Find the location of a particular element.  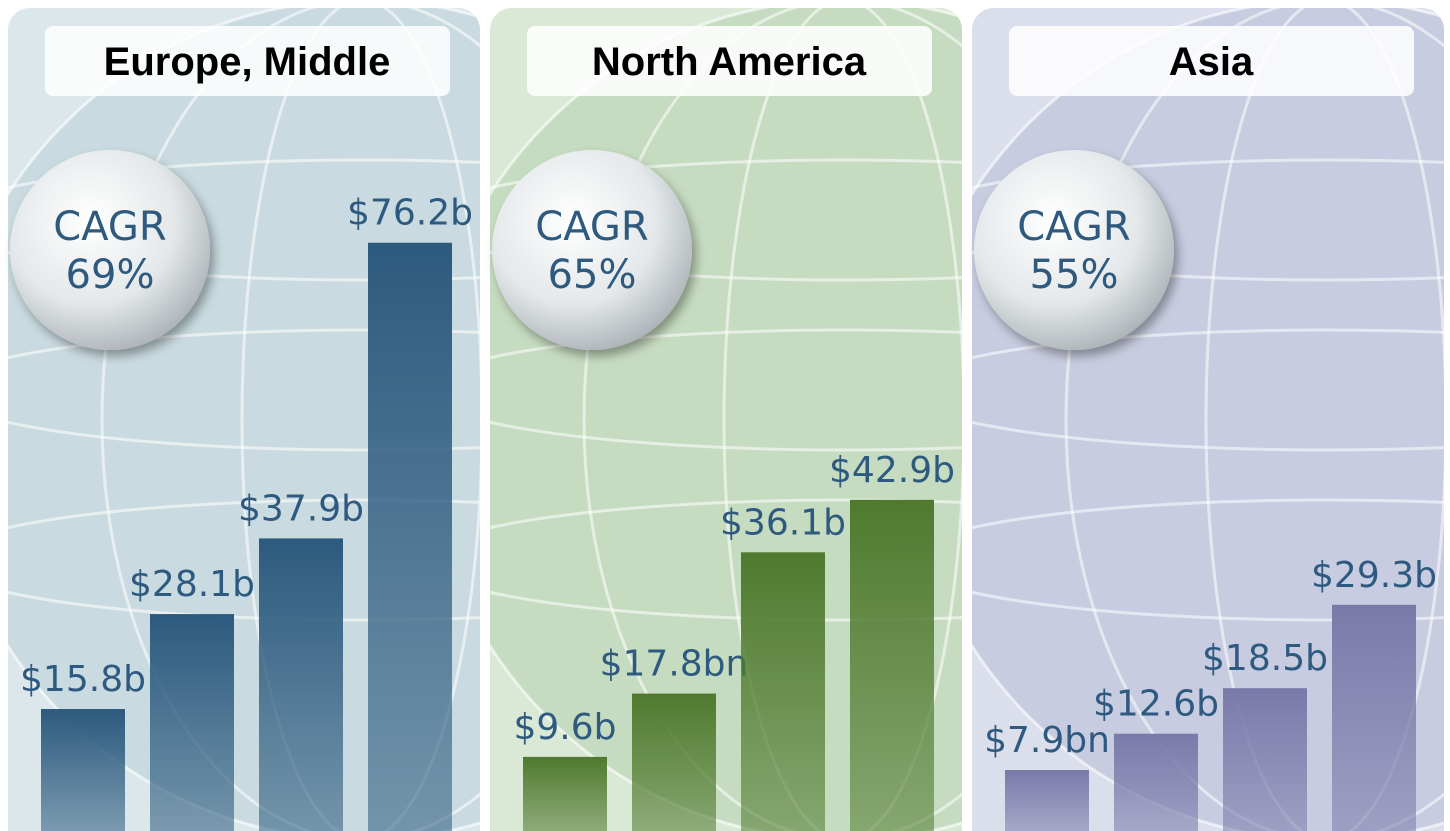

cagr-text: 69% is located at coordinates (110, 275).